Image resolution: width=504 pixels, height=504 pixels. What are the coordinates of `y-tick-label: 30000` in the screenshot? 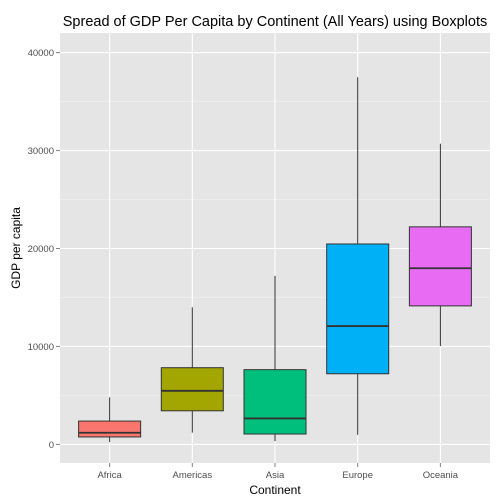 It's located at (41, 151).